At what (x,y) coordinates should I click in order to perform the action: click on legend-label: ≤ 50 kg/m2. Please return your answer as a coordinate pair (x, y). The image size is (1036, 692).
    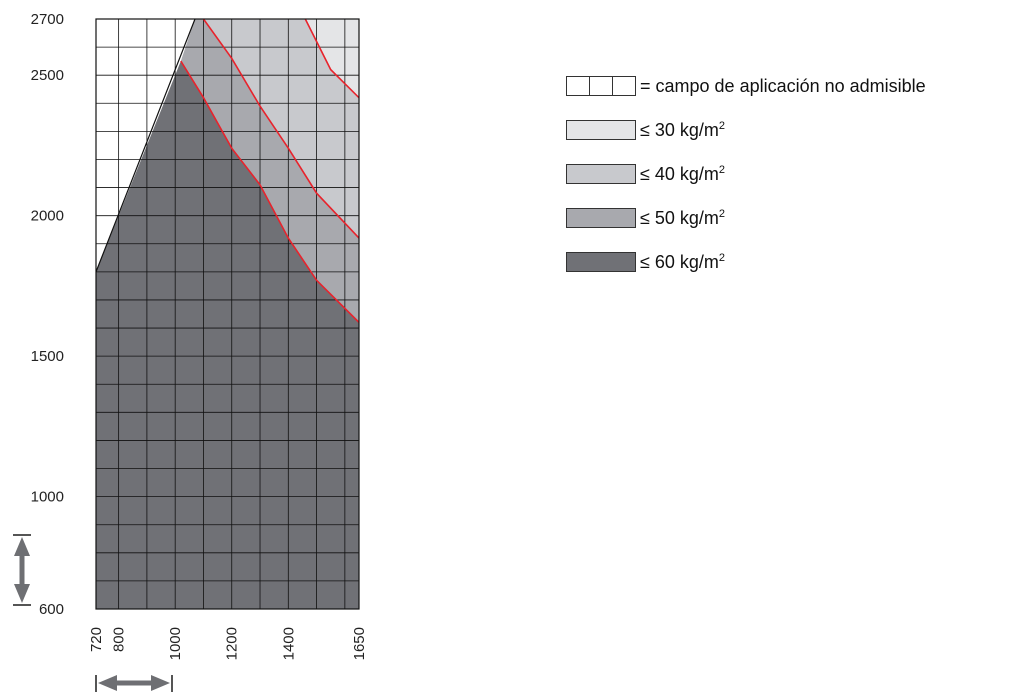
    Looking at the image, I should click on (683, 218).